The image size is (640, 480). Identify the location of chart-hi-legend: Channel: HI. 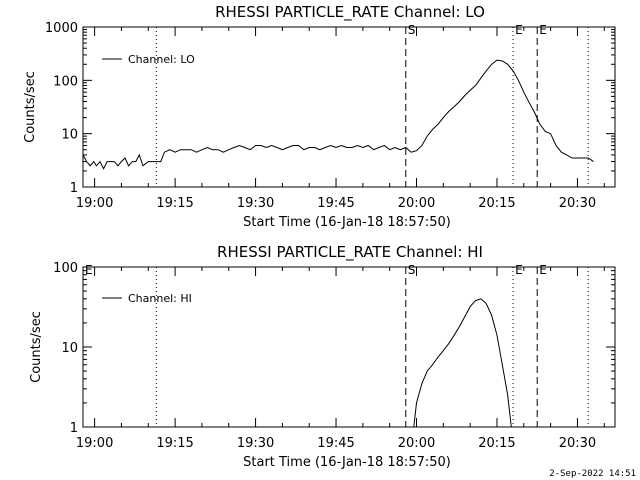
(147, 298).